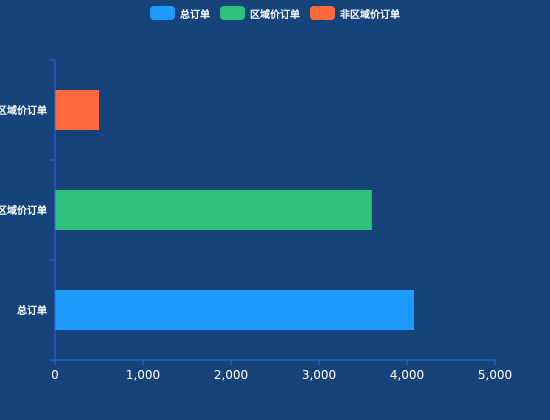 The image size is (550, 420). I want to click on x-axis-label-6: 5,000, so click(495, 375).